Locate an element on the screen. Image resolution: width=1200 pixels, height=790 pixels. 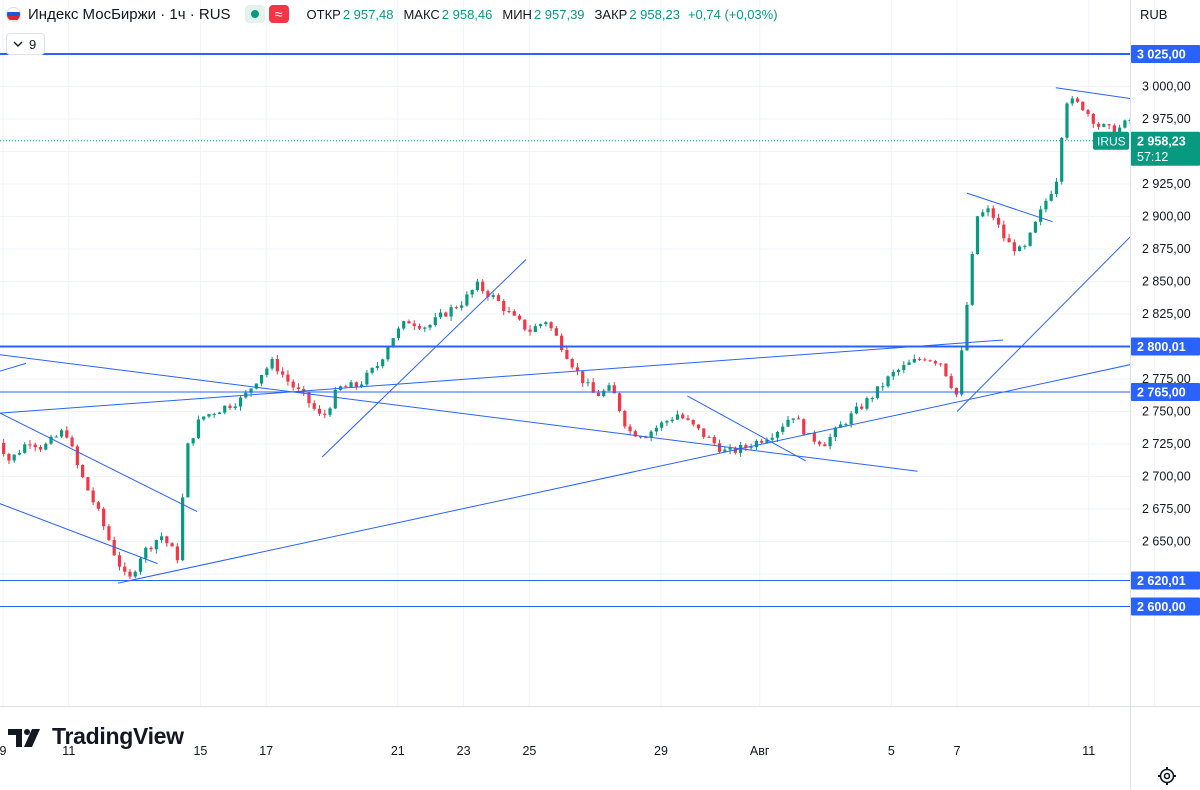
level-price-label: 2 620,01 is located at coordinates (1161, 581).